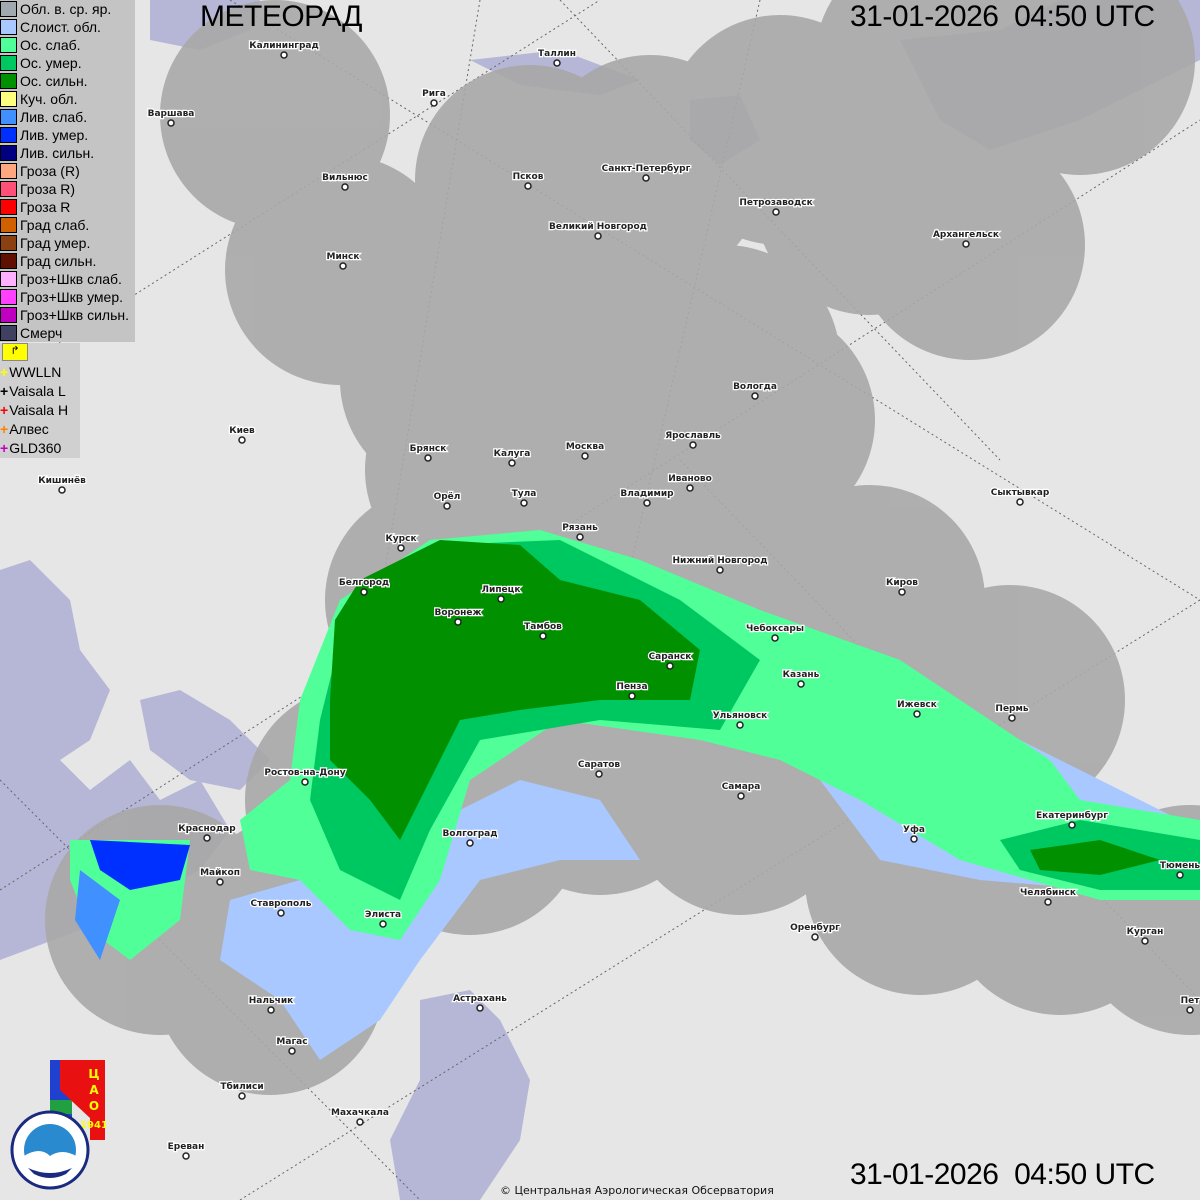  What do you see at coordinates (646, 172) in the screenshot?
I see `city-marker: Санкт-Петербург` at bounding box center [646, 172].